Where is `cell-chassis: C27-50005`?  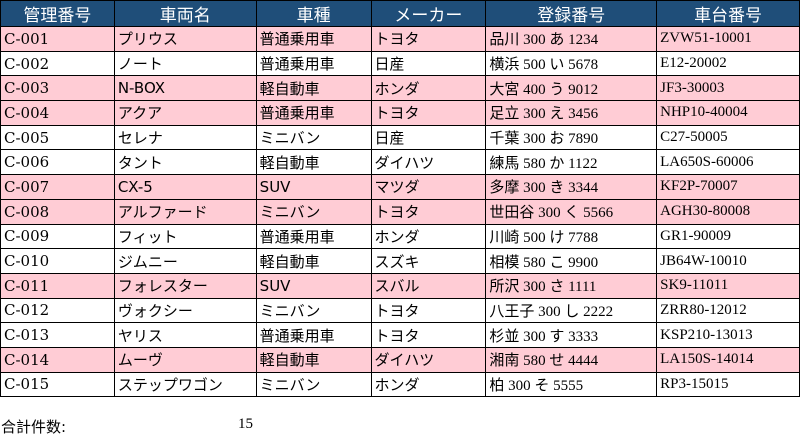
cell-chassis: C27-50005 is located at coordinates (728, 137).